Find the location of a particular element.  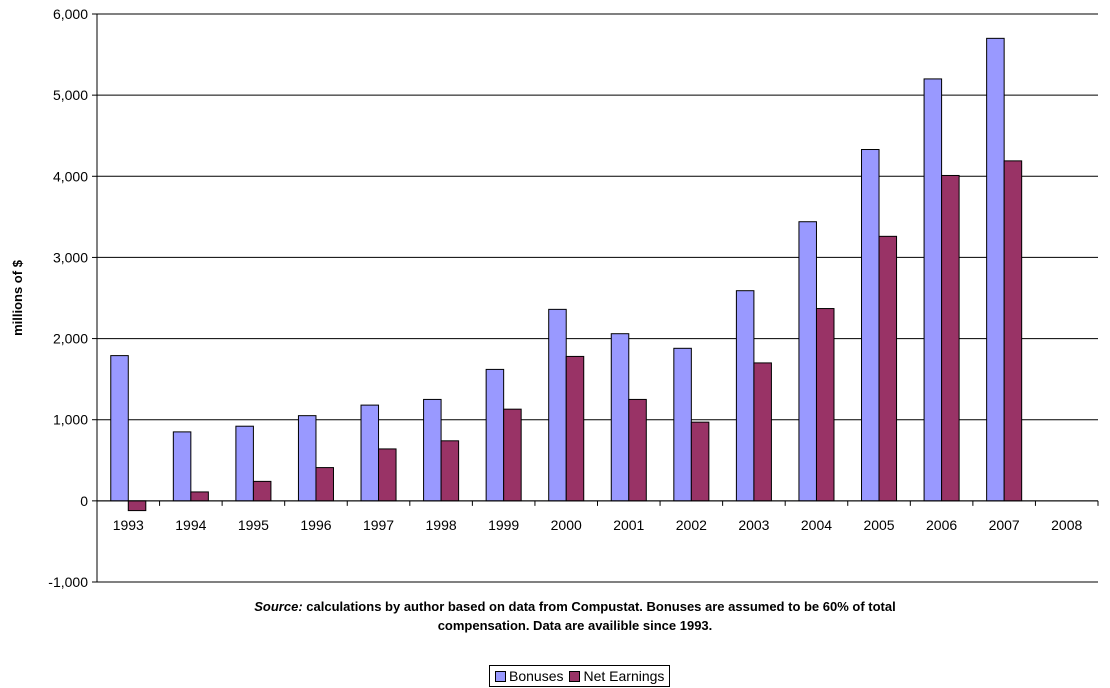

y-tick-label: 1,000 is located at coordinates (70, 420).